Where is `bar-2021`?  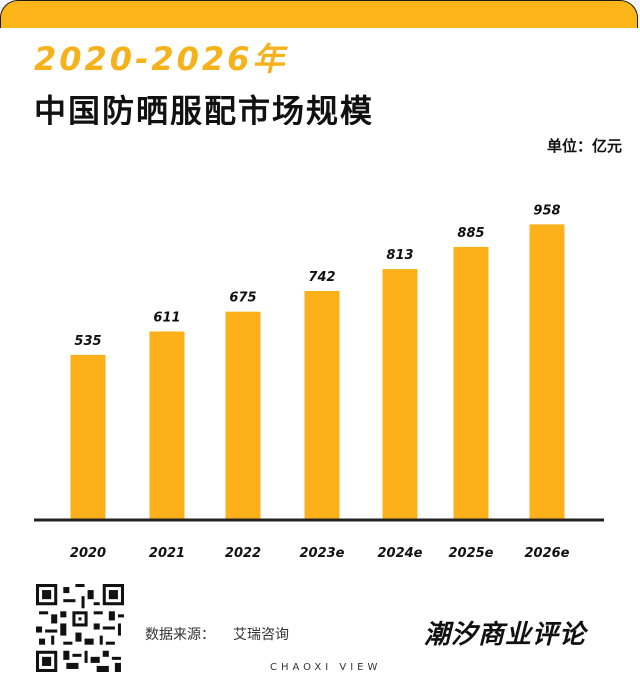 bar-2021 is located at coordinates (167, 425).